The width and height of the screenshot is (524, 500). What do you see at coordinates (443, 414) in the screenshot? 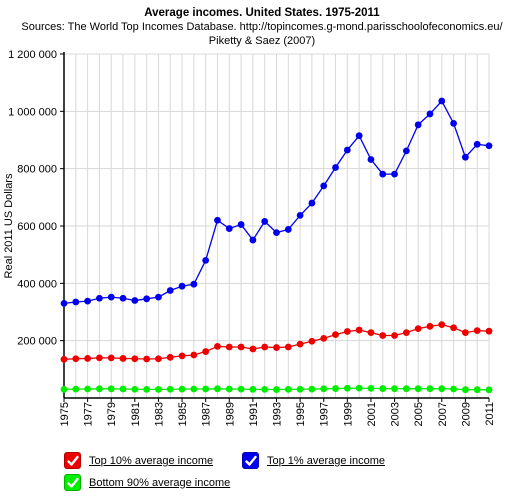
I see `x-tick-label: 2007` at bounding box center [443, 414].